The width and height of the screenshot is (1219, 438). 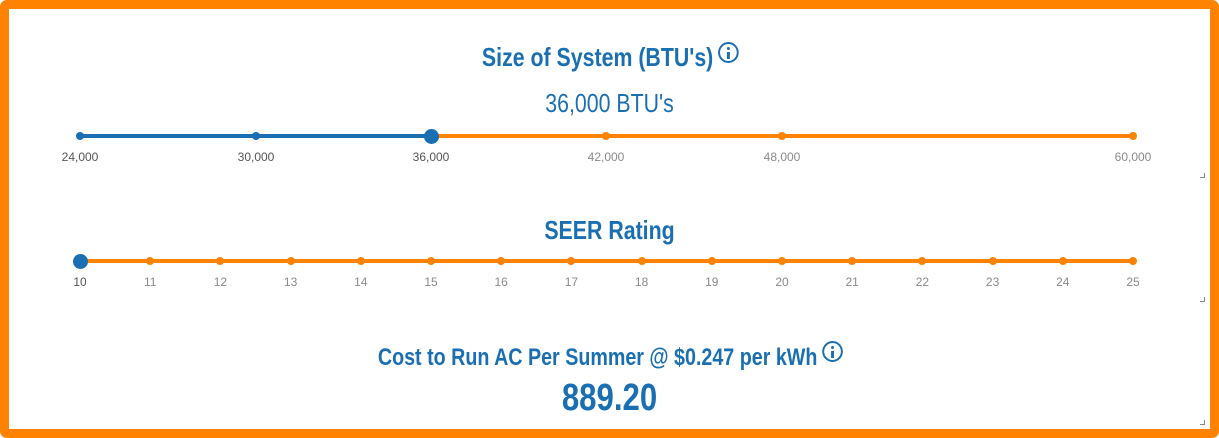 I want to click on size-tick-label: 42,000, so click(x=606, y=157).